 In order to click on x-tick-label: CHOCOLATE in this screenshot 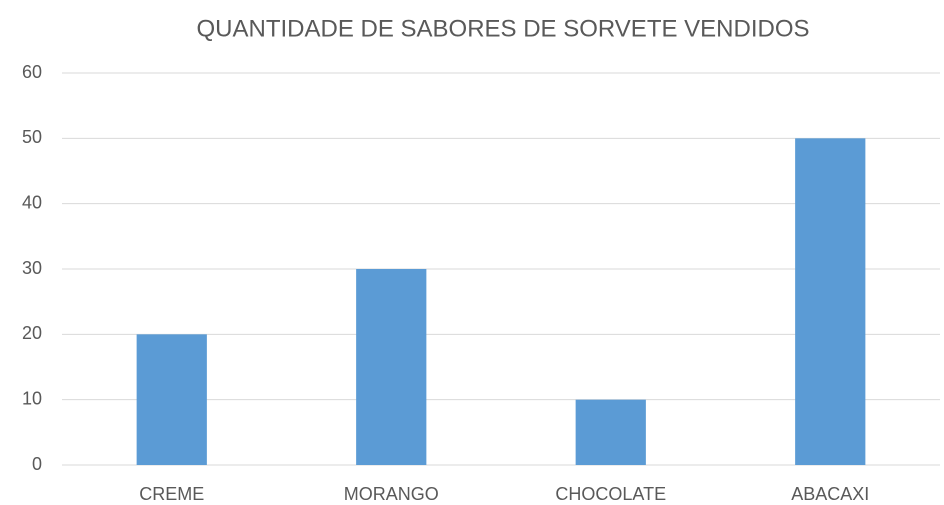, I will do `click(610, 494)`.